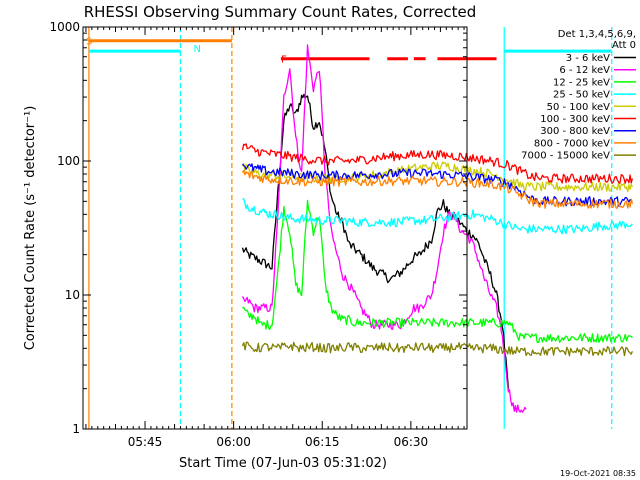 This screenshot has height=480, width=640. What do you see at coordinates (72, 295) in the screenshot?
I see `y-tick-label: 10` at bounding box center [72, 295].